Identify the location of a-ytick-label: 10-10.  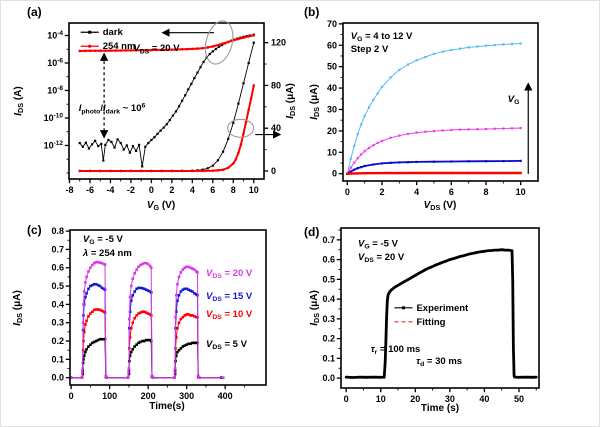
(54, 118).